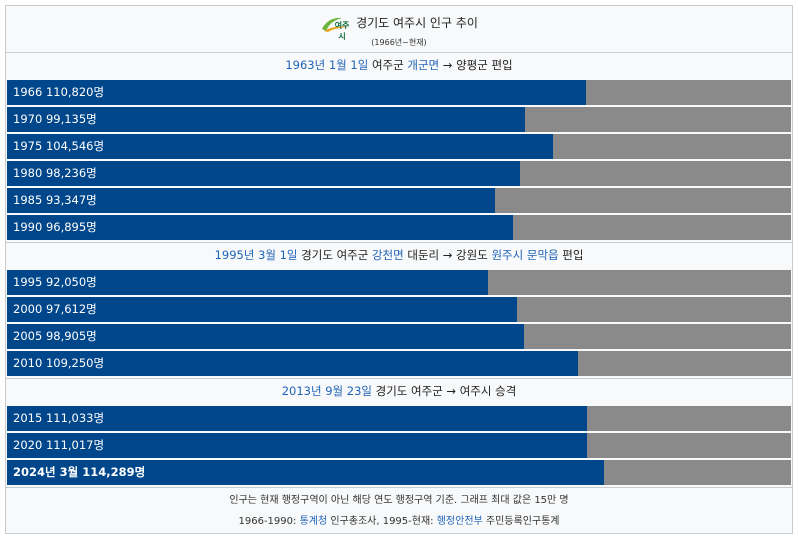 The height and width of the screenshot is (537, 798). Describe the element at coordinates (71, 200) in the screenshot. I see `value-label: 93,347명` at that location.